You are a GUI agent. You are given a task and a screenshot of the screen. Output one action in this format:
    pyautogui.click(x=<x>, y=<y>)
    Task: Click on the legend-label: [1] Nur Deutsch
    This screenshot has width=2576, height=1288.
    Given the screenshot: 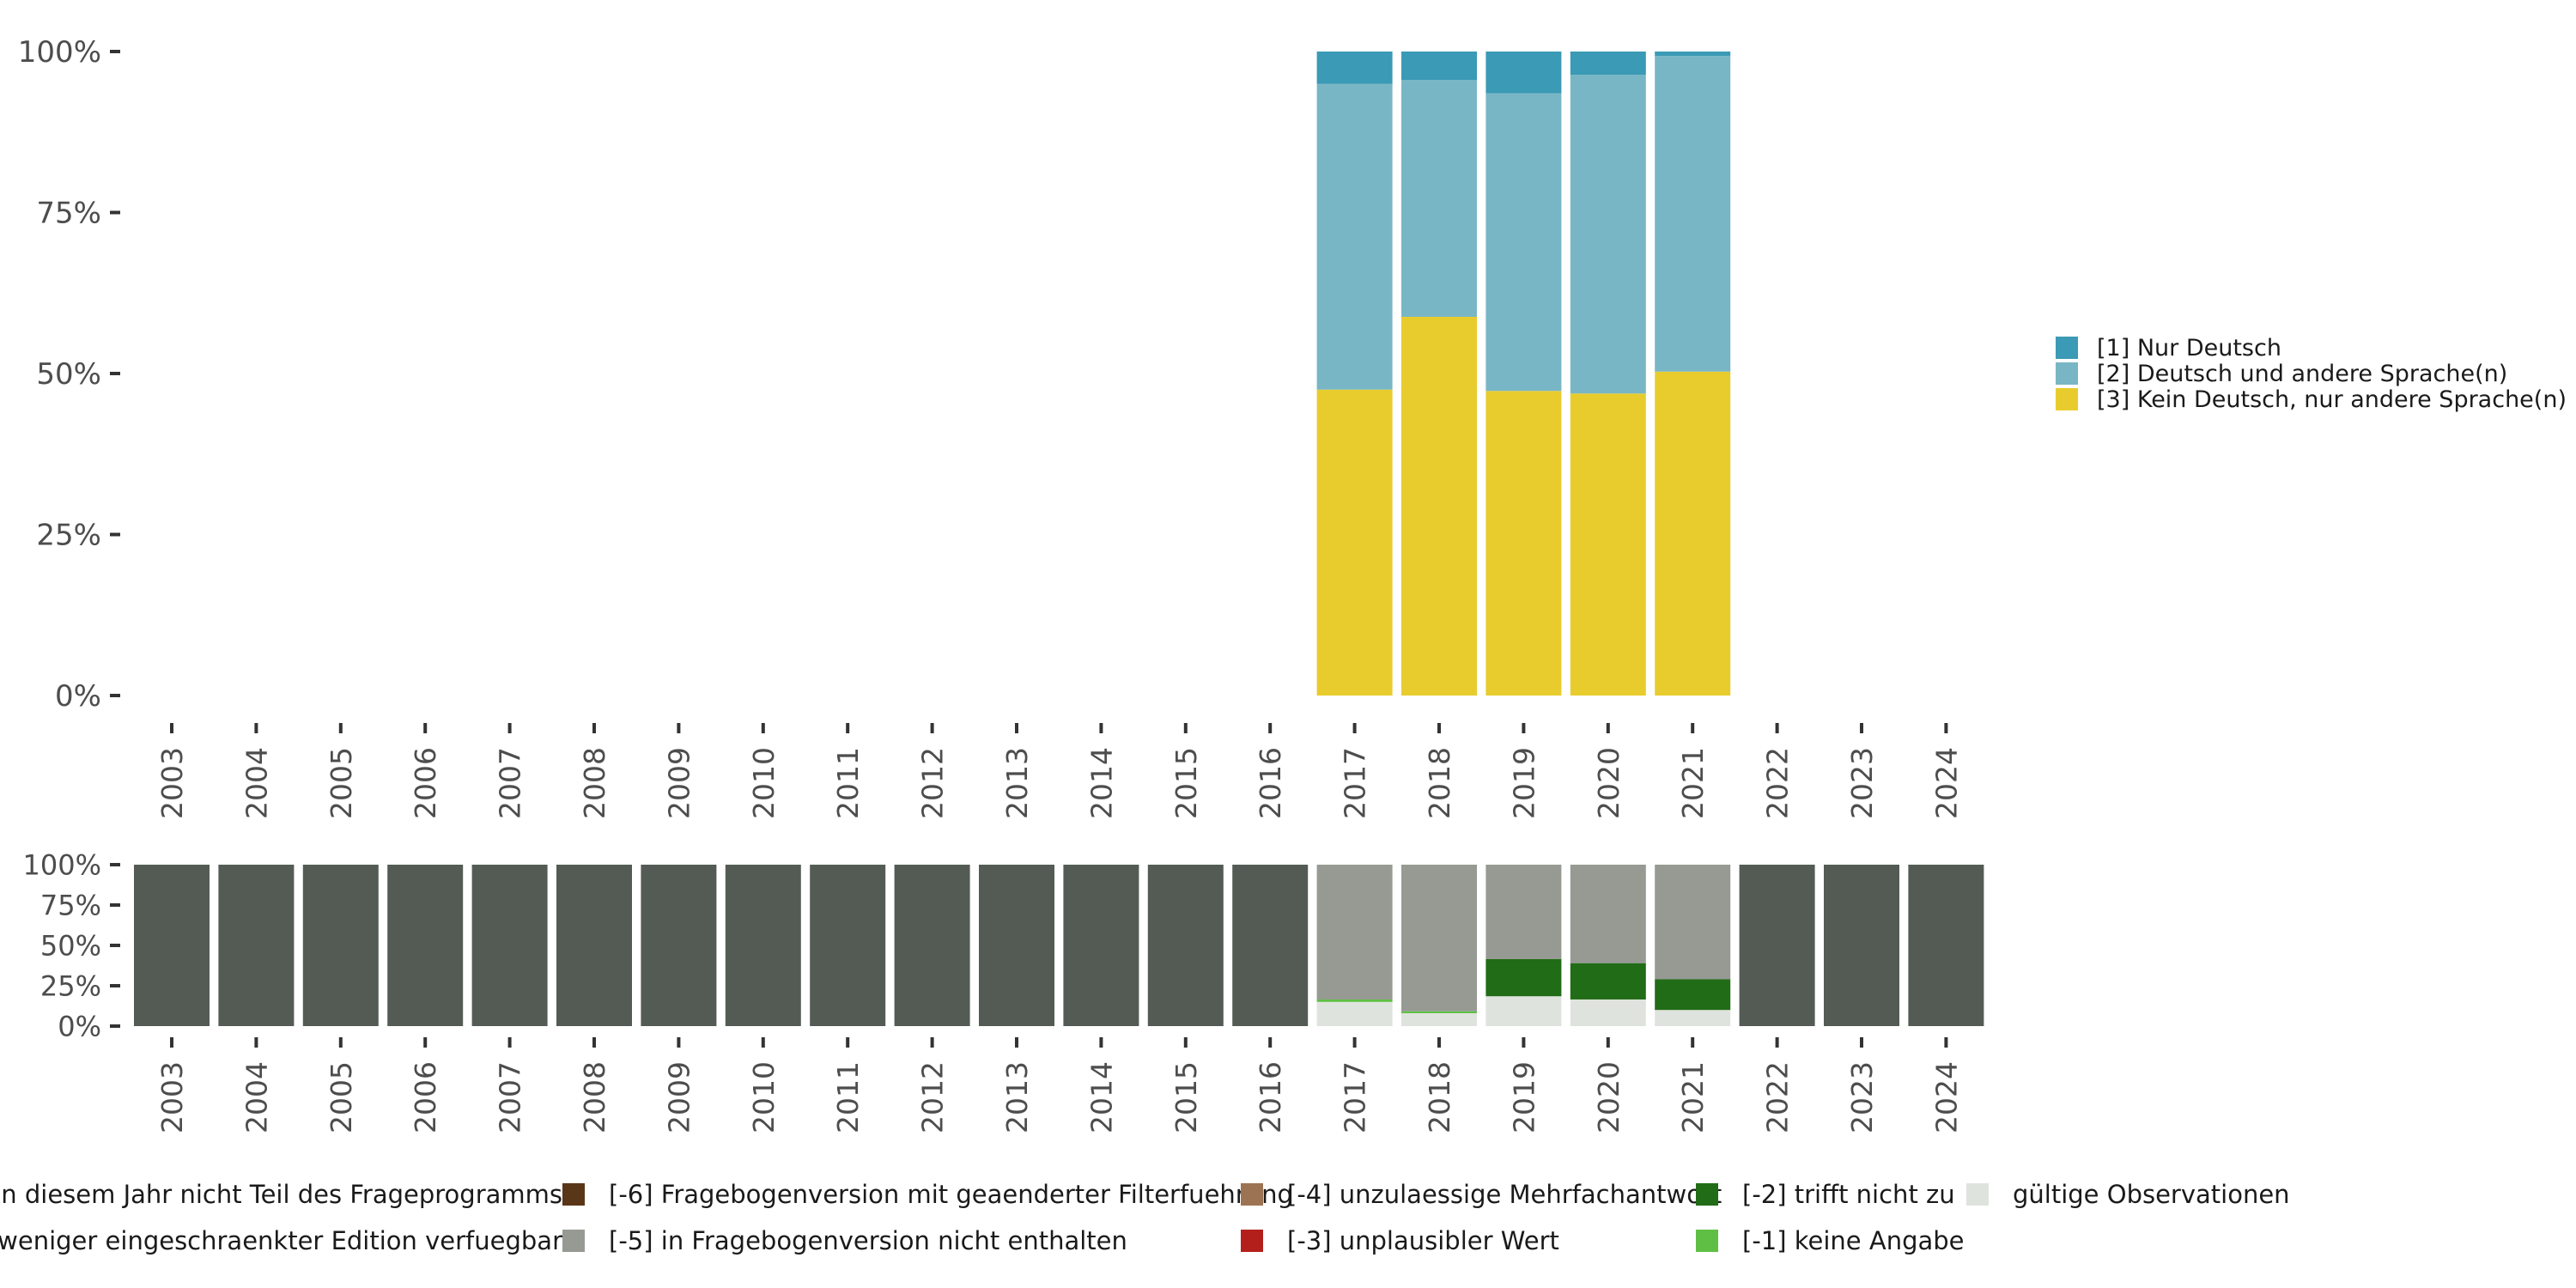 What is the action you would take?
    pyautogui.click(x=2189, y=348)
    